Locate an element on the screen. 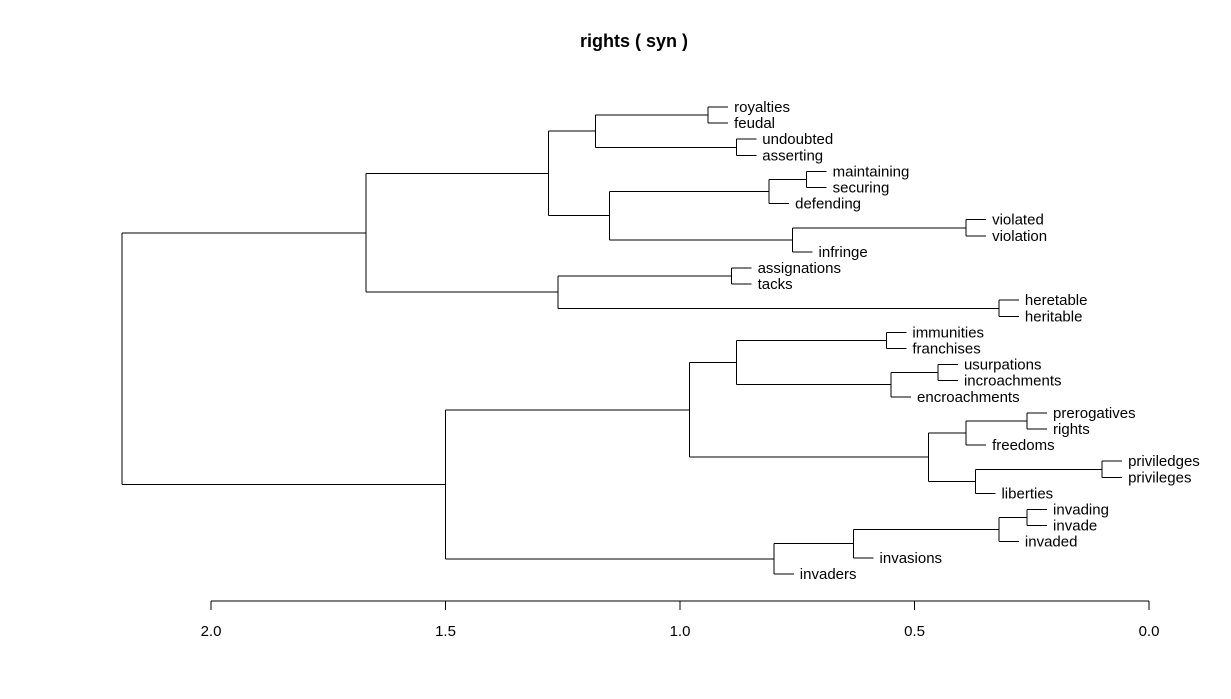 Image resolution: width=1231 pixels, height=699 pixels. leaf-label: maintaining is located at coordinates (871, 171).